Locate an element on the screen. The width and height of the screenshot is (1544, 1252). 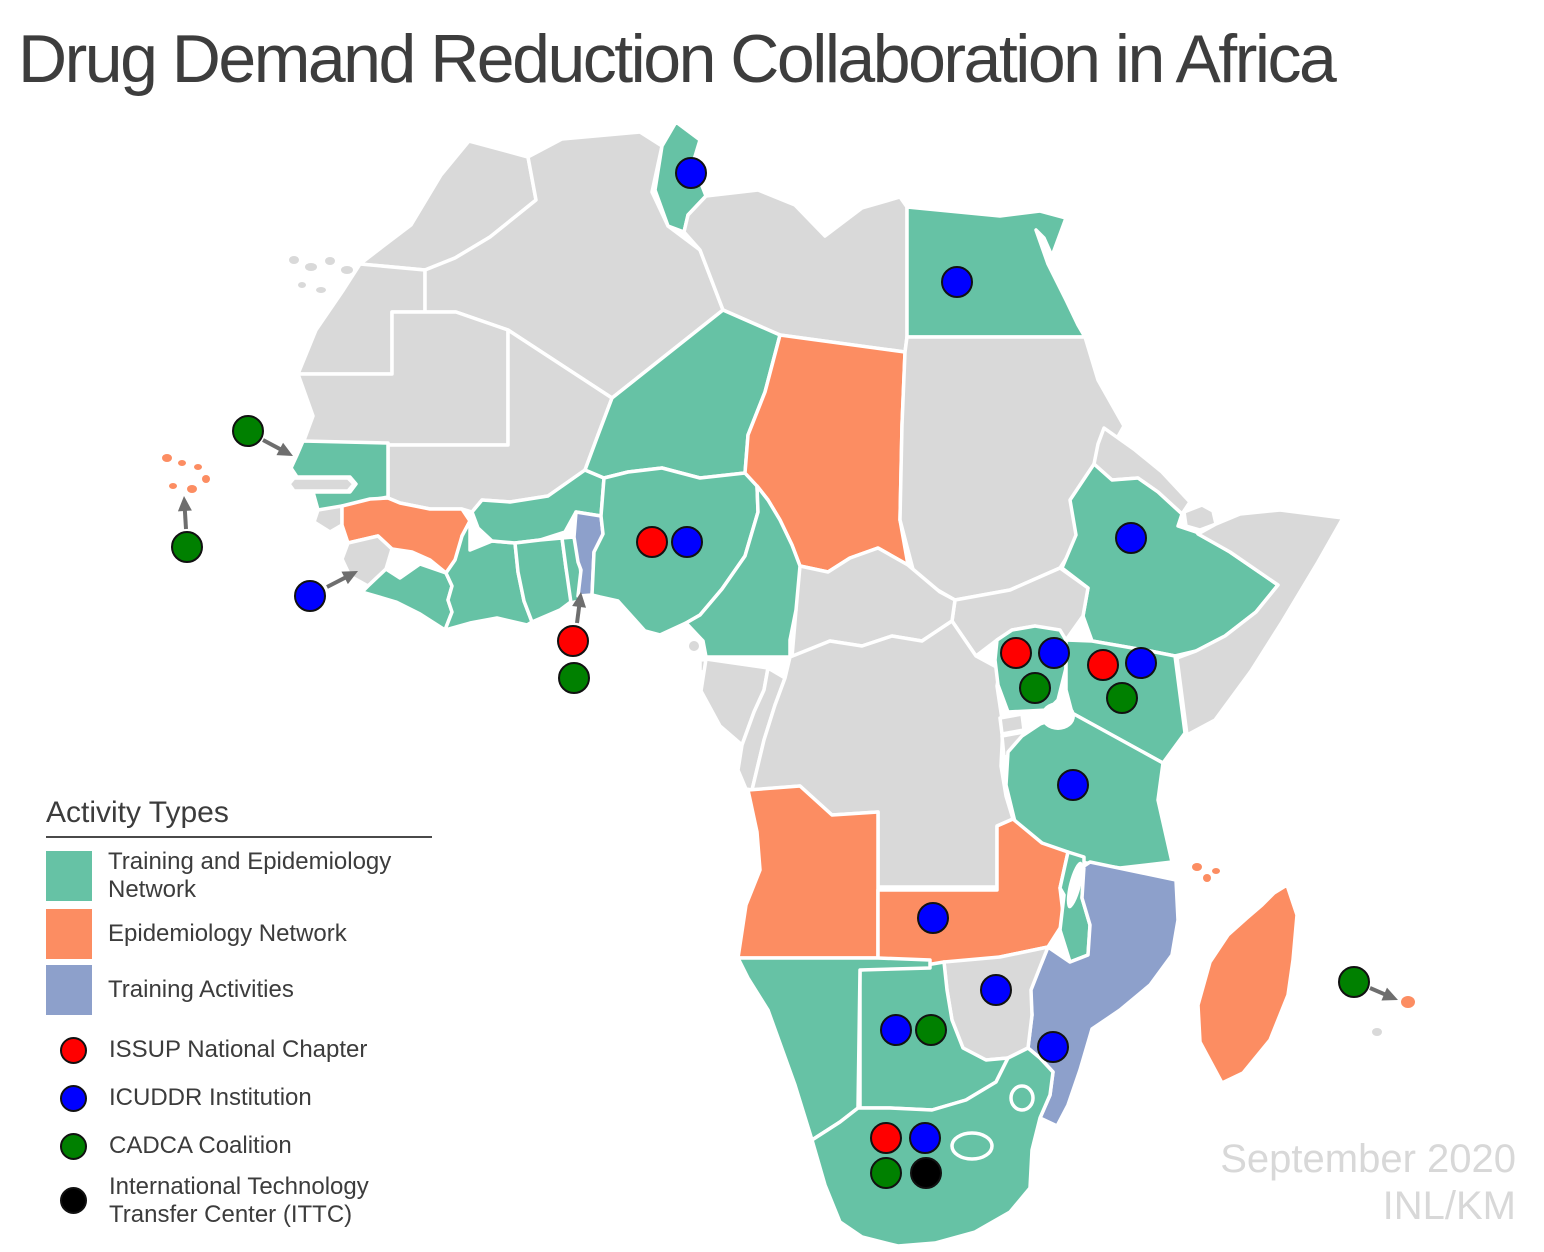
legend-dot-ittc-icon is located at coordinates (73, 1201).